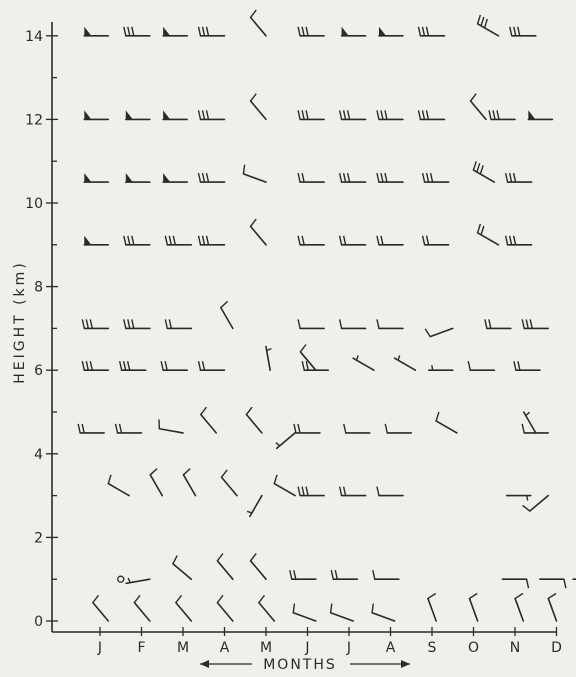  I want to click on x-tick-label: F, so click(141, 648).